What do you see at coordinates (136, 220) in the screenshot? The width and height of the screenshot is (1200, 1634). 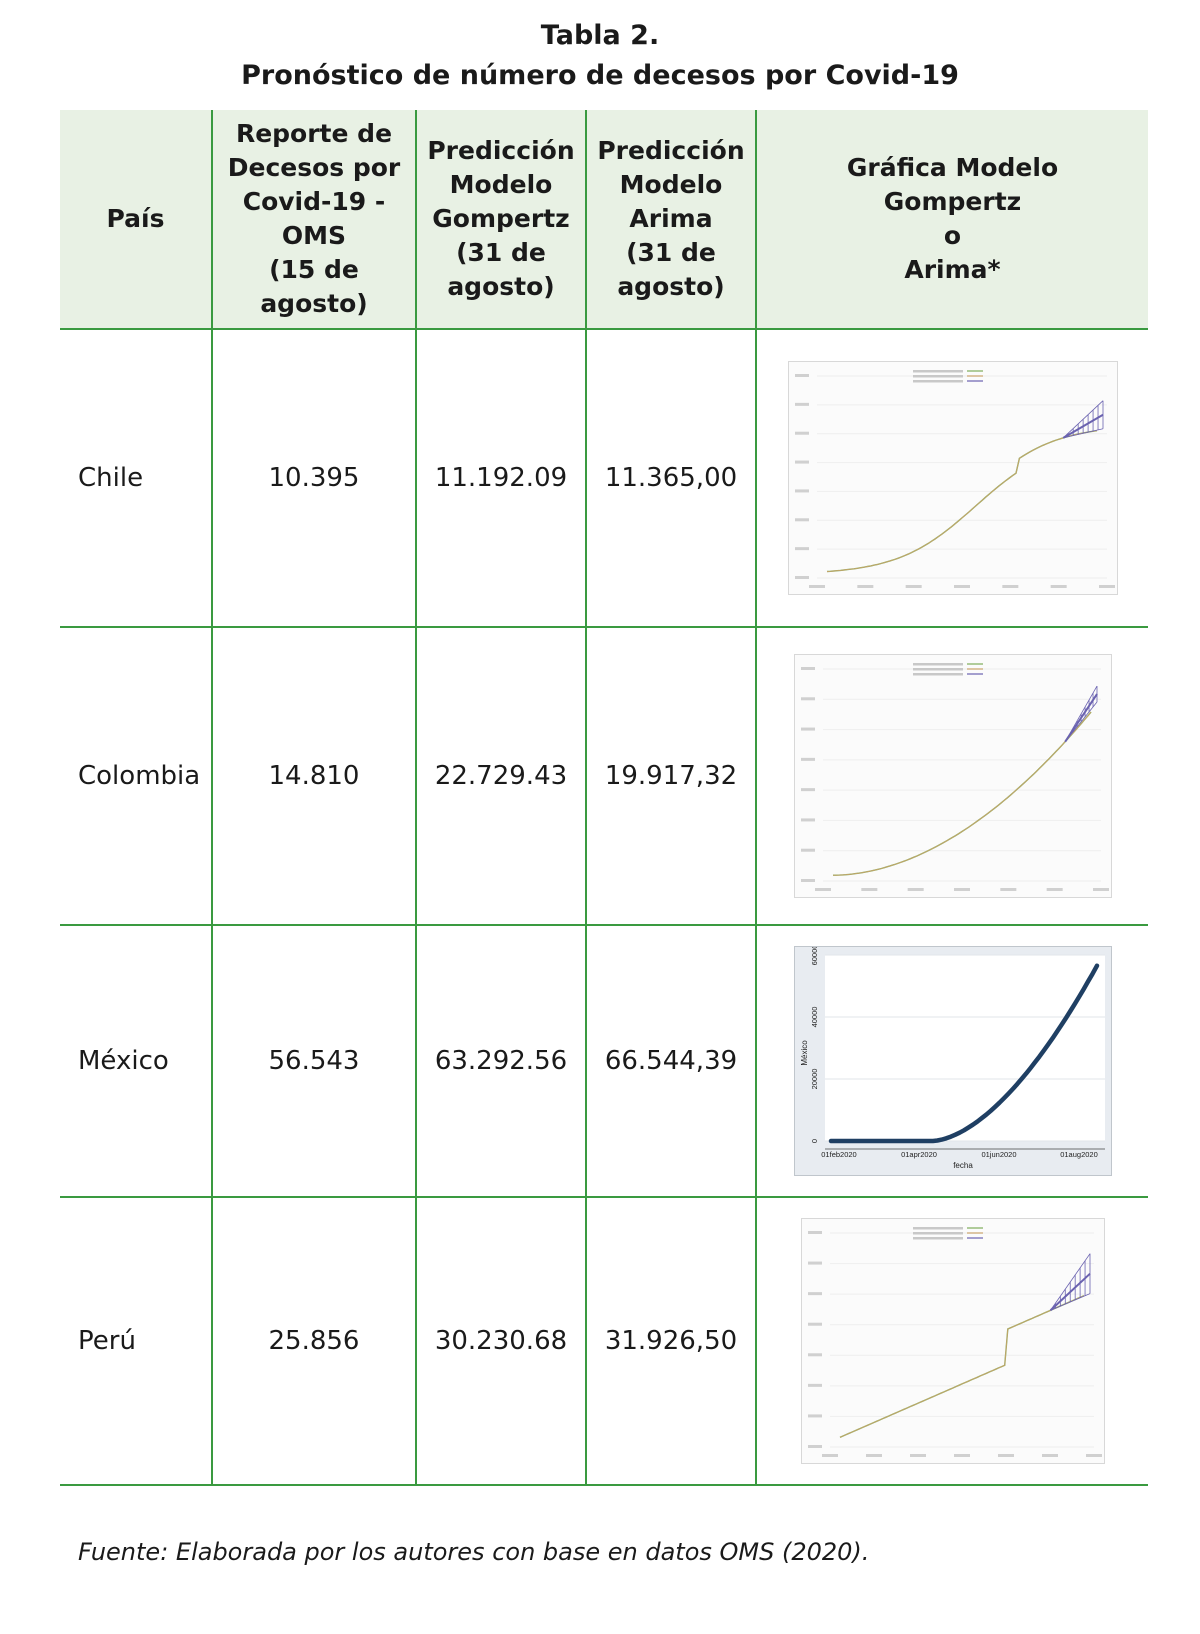 I see `header-pais: País` at bounding box center [136, 220].